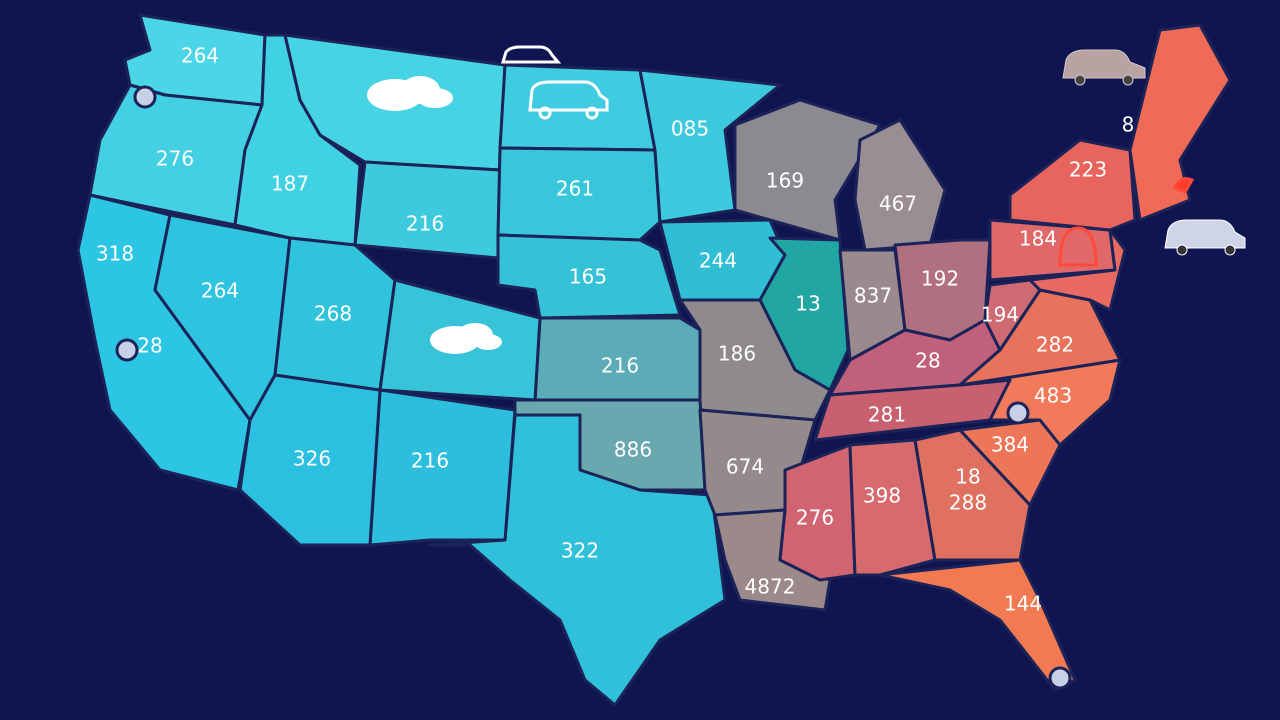 This screenshot has width=1280, height=720. What do you see at coordinates (718, 261) in the screenshot?
I see `state-label: 244` at bounding box center [718, 261].